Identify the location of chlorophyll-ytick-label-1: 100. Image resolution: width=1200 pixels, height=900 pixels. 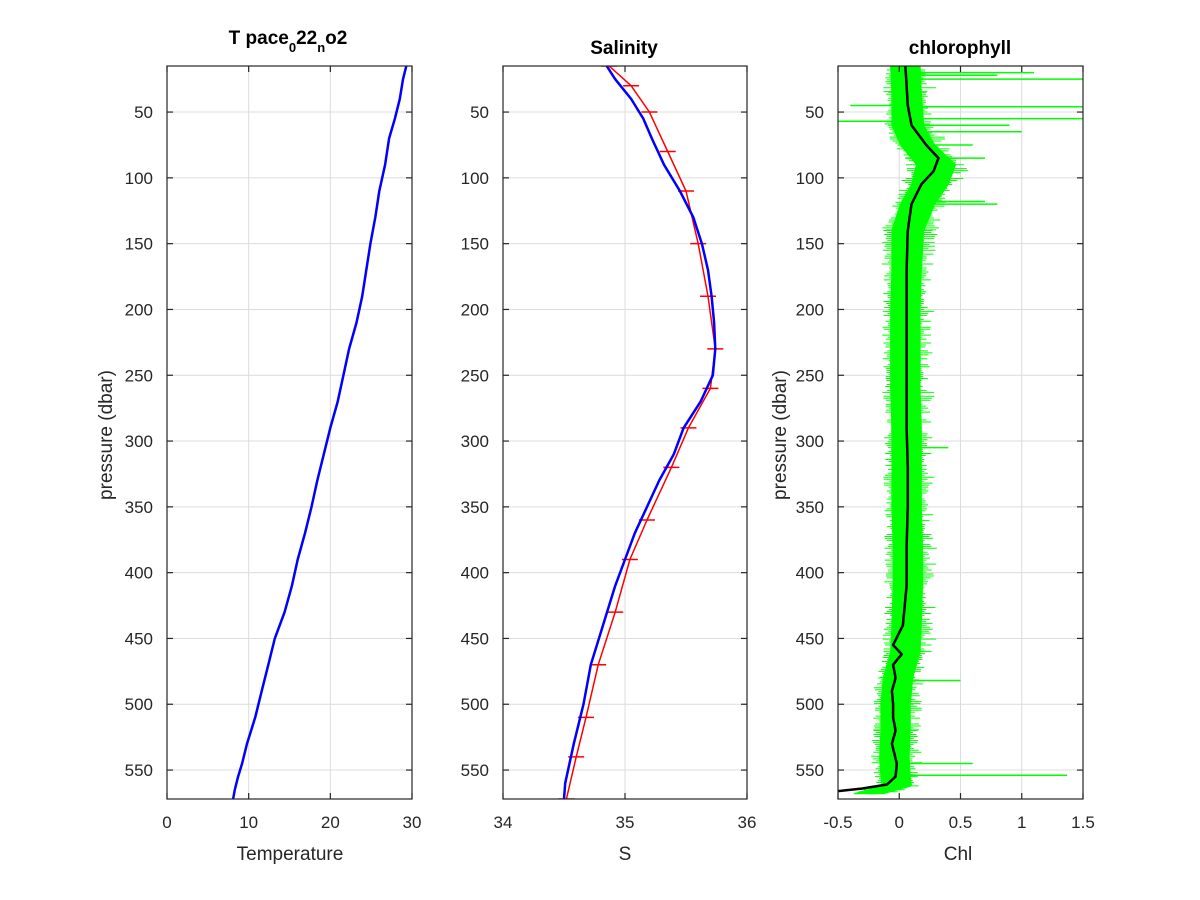
(810, 178).